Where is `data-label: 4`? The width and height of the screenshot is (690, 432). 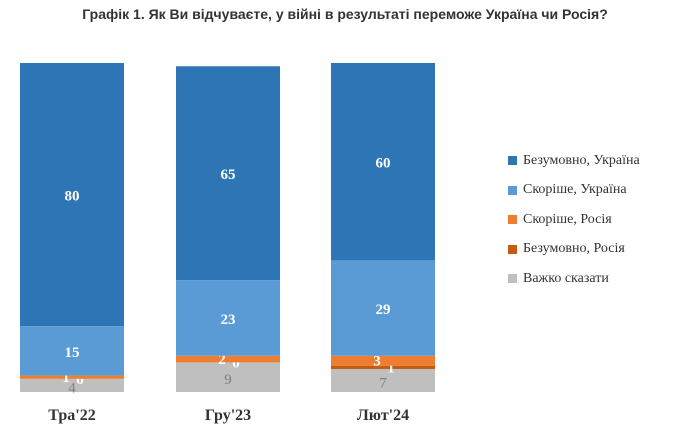 data-label: 4 is located at coordinates (72, 388).